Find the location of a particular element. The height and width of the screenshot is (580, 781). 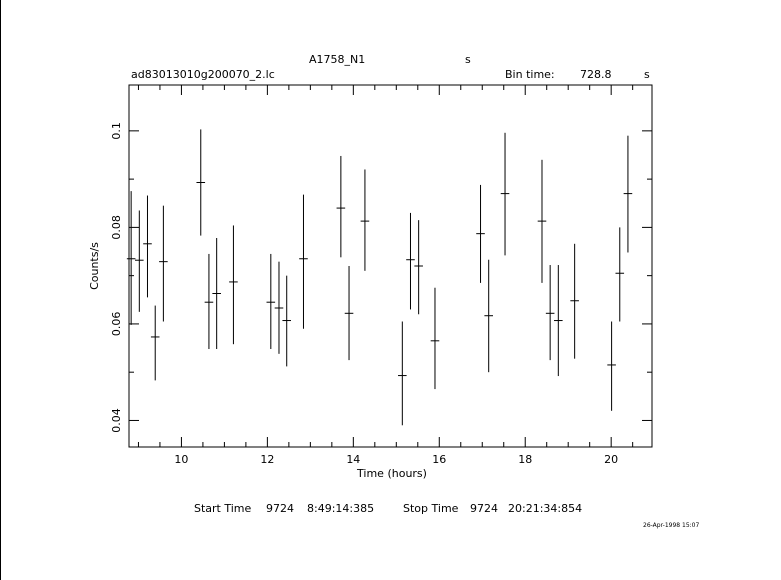

start-time-day: 9724 is located at coordinates (280, 508).